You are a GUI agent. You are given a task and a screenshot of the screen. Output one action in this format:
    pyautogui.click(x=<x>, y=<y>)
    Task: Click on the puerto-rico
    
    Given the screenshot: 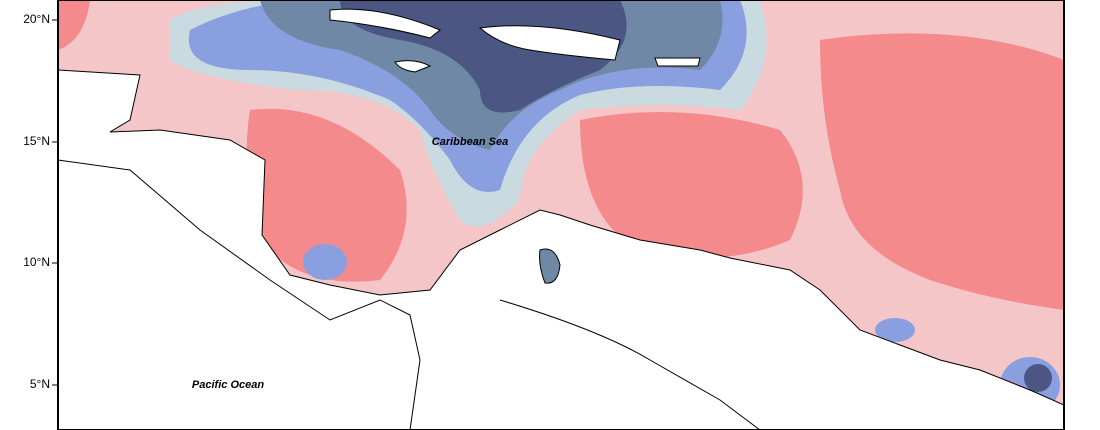 What is the action you would take?
    pyautogui.click(x=677, y=62)
    